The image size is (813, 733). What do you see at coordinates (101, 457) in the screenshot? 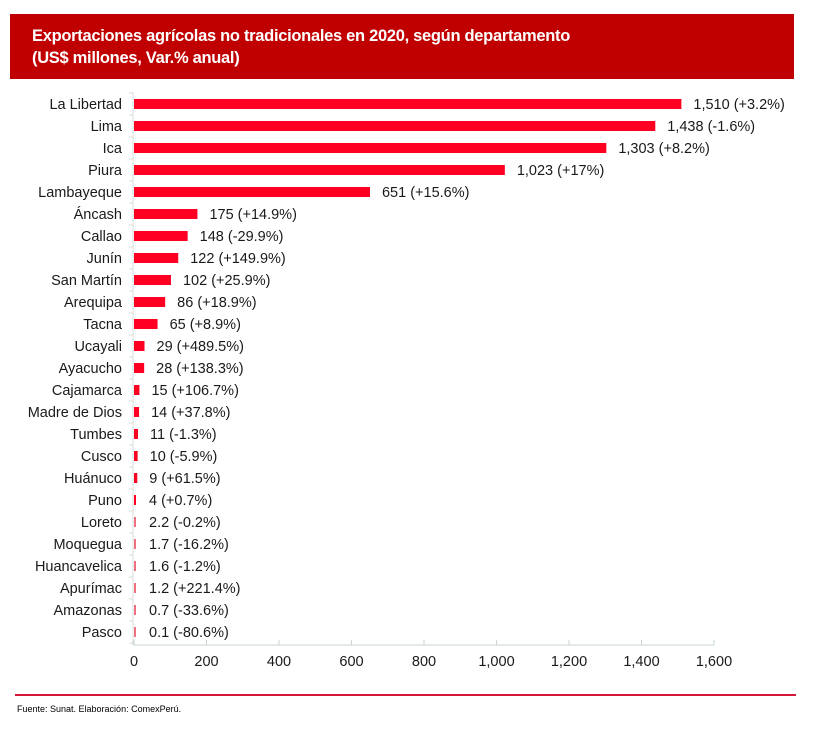
I see `category-label: Cusco` at bounding box center [101, 457].